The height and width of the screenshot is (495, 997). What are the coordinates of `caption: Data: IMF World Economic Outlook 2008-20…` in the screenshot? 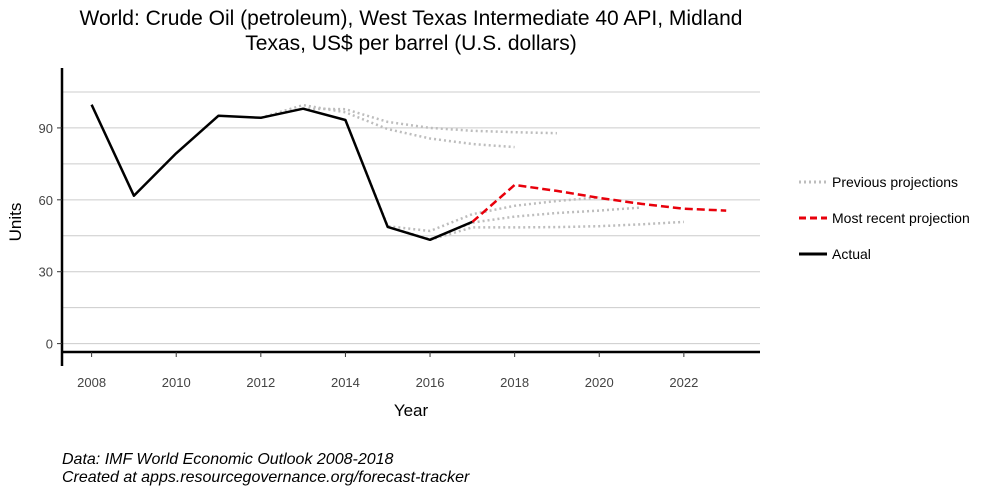 It's located at (265, 469).